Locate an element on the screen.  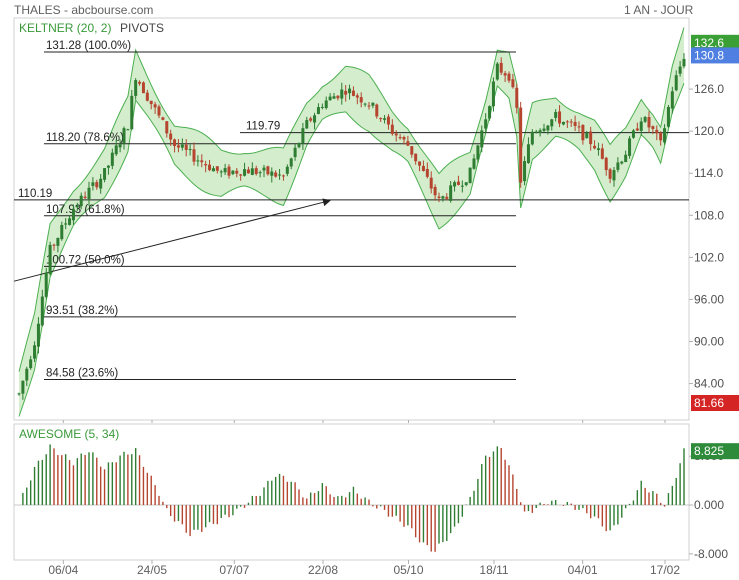
awesome-indicator-label: AWESOME (5, 34) is located at coordinates (69, 434).